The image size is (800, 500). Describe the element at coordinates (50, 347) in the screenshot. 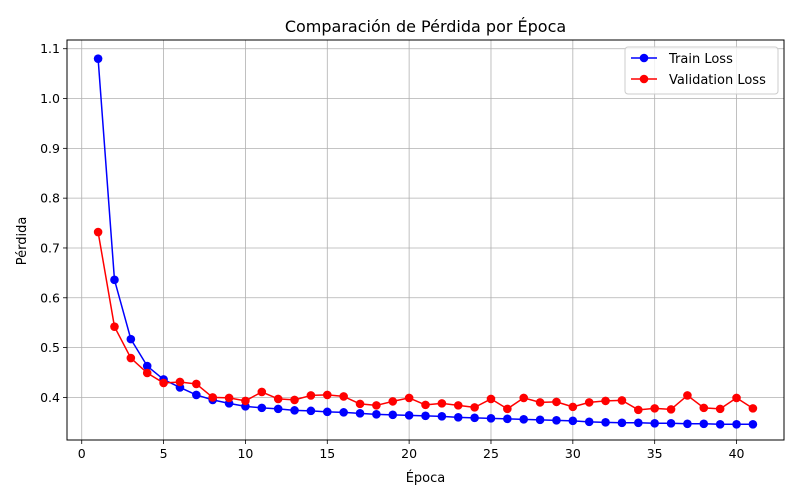

I see `y-tick-label: 0.5` at that location.